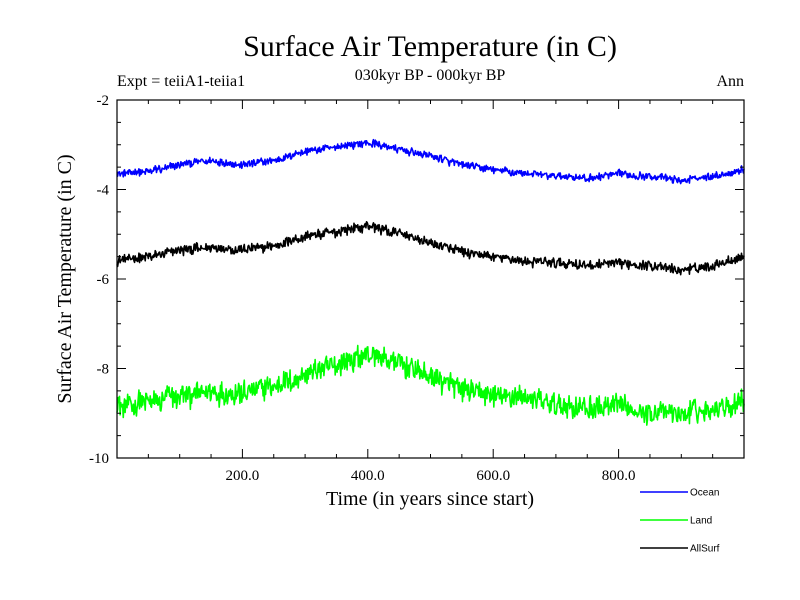 Image resolution: width=800 pixels, height=600 pixels. I want to click on experiment-label: Expt = teiiA1-teiia1, so click(181, 81).